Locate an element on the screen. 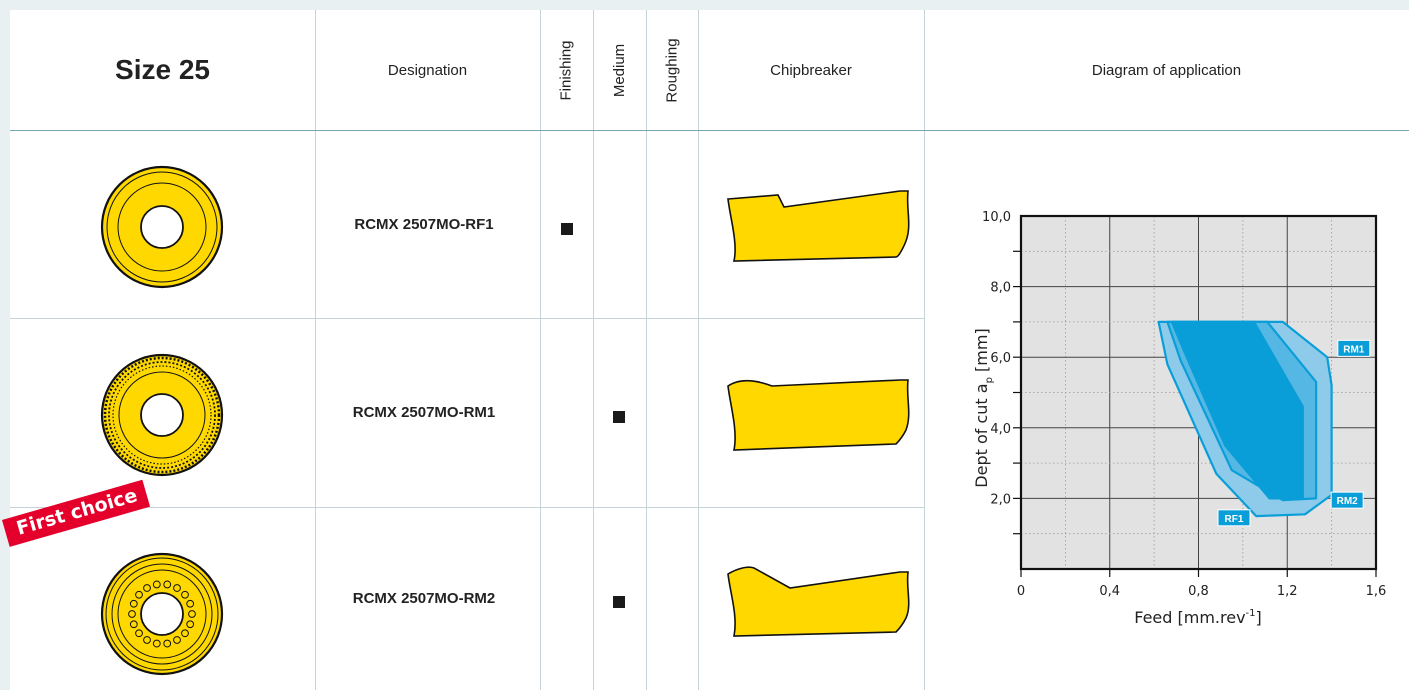 The image size is (1409, 690). diagram-header: Diagram of application is located at coordinates (1166, 70).